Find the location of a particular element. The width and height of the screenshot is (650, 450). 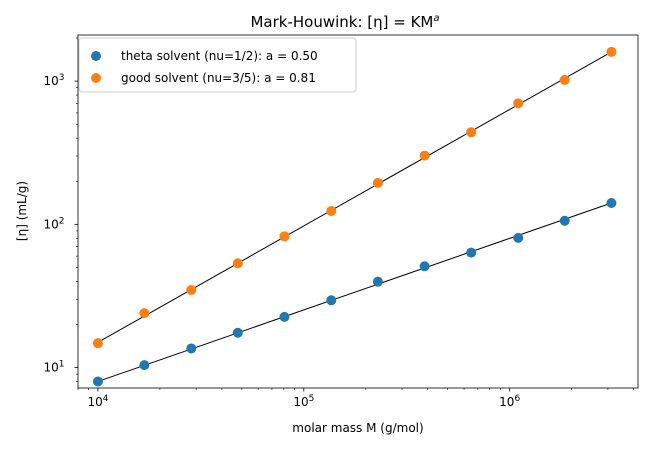

x-axis-label: molar mass M (g/mol) is located at coordinates (357, 428).